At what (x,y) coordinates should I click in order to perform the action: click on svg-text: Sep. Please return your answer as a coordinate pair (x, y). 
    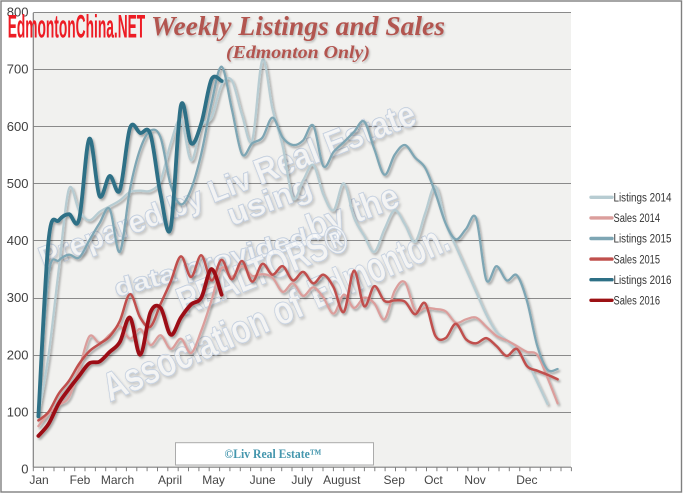
    Looking at the image, I should click on (395, 480).